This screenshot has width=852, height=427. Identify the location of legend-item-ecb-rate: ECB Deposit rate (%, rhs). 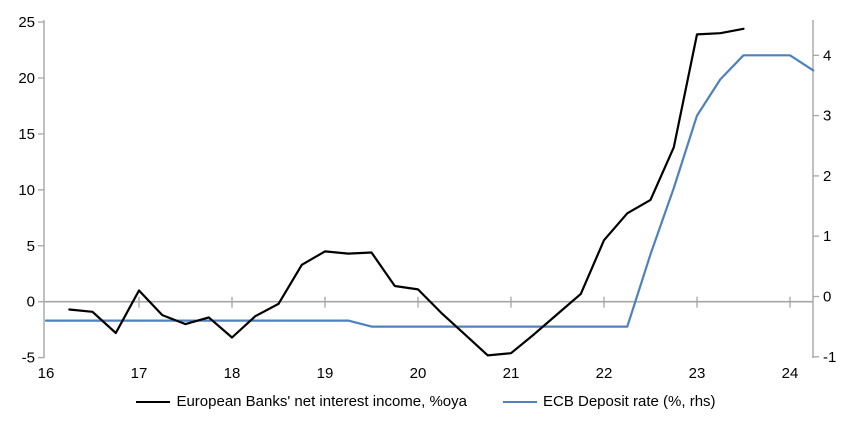
(609, 401).